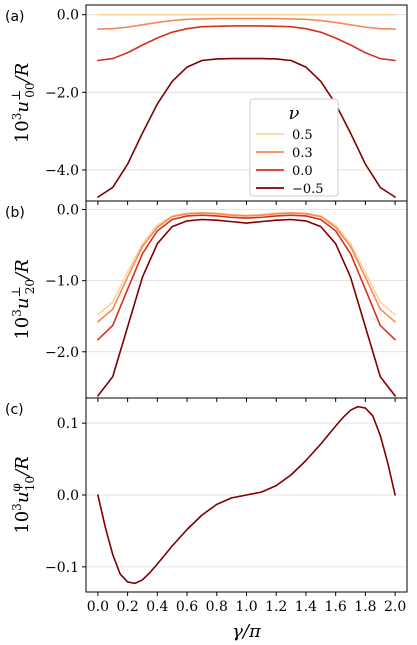 Image resolution: width=417 pixels, height=645 pixels. Describe the element at coordinates (302, 153) in the screenshot. I see `legend-entry: 0.3` at that location.